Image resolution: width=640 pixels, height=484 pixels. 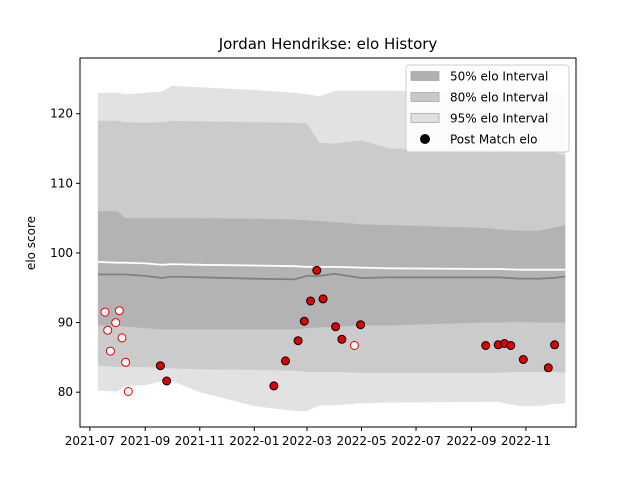 I want to click on legend-label-2: 95% elo Interval, so click(x=499, y=119).